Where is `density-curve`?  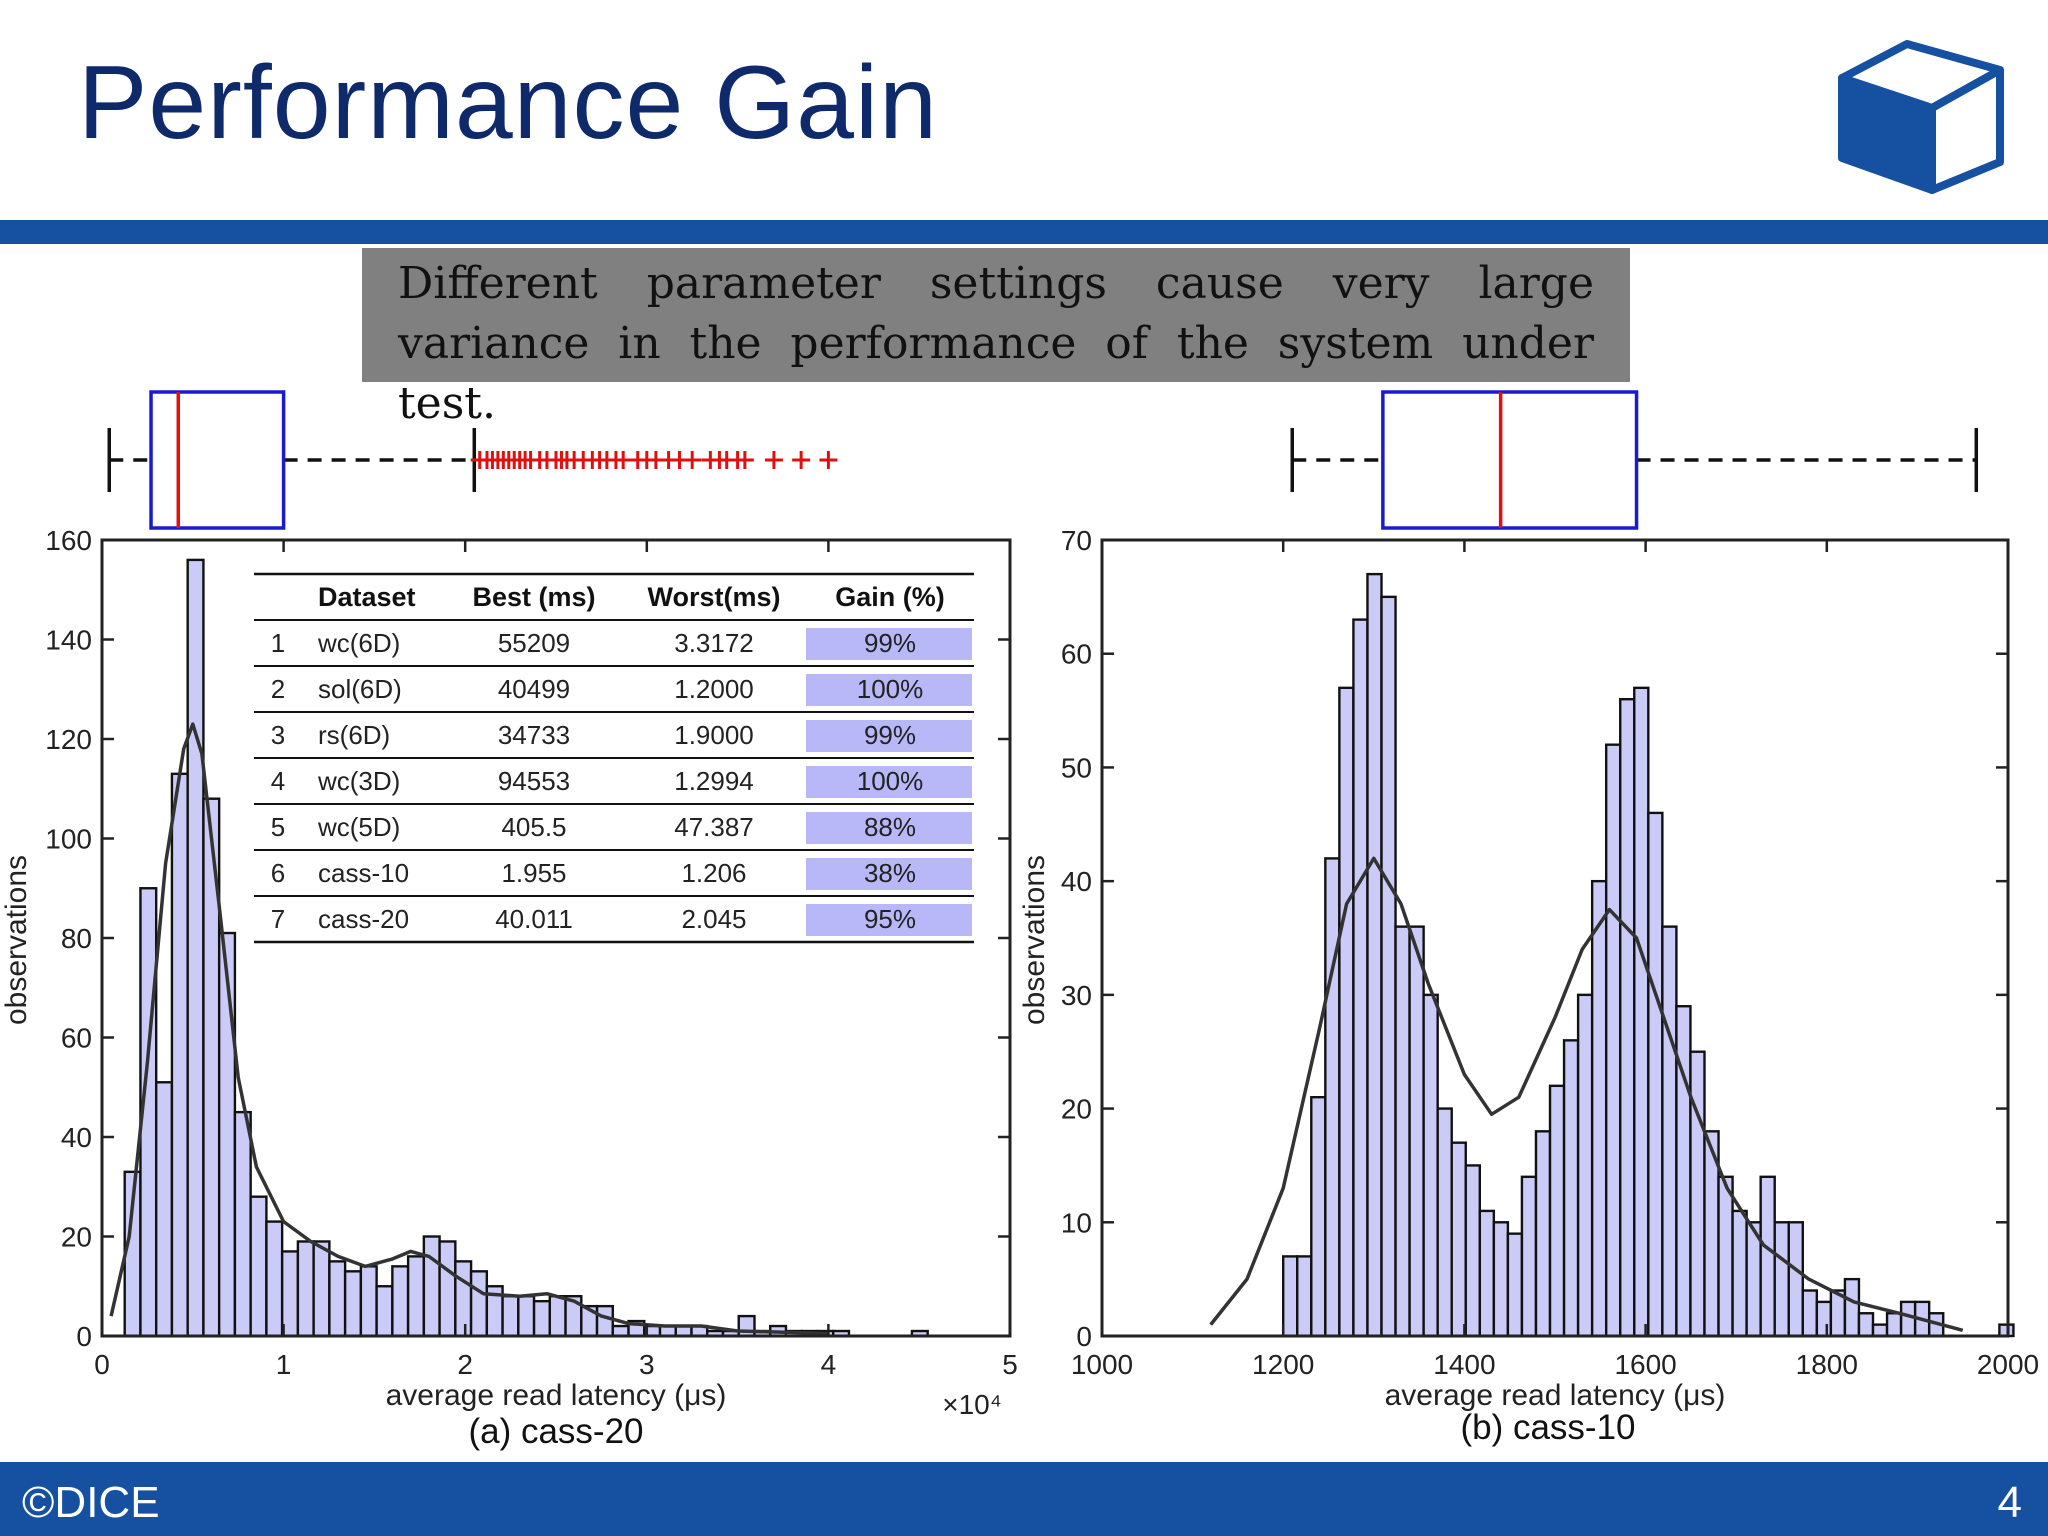
density-curve is located at coordinates (1586, 1094).